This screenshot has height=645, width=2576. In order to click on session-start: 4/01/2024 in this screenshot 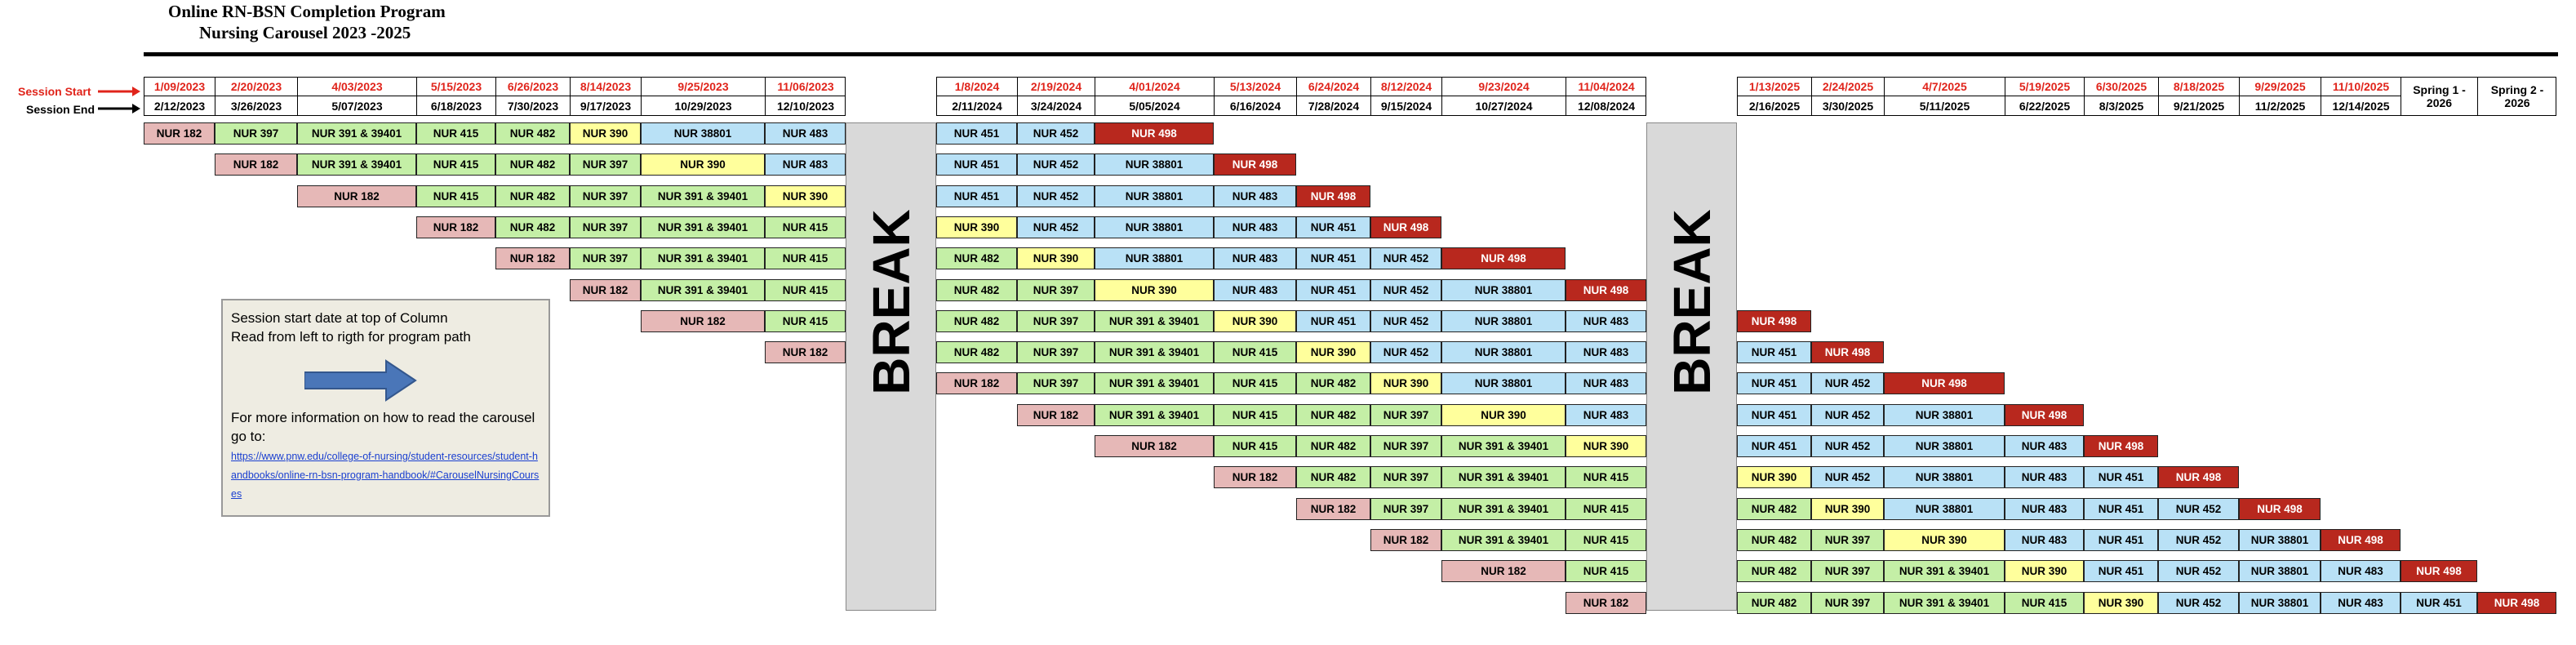, I will do `click(1154, 86)`.